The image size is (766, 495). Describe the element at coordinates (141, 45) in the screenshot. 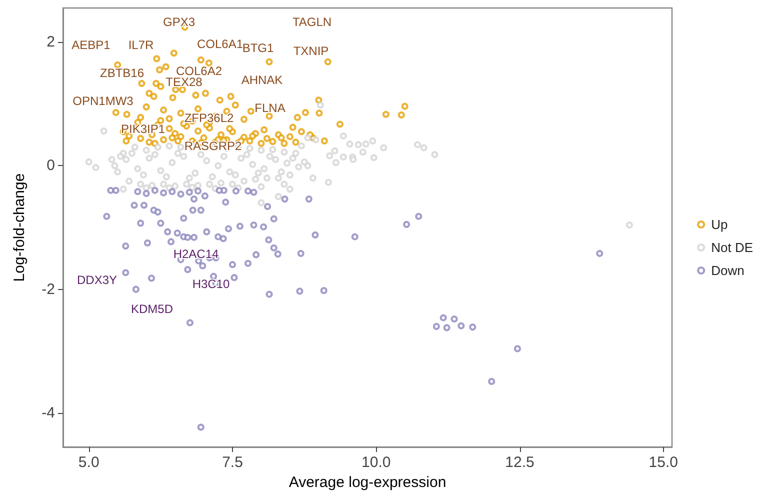

I see `annotation: IL7R` at that location.